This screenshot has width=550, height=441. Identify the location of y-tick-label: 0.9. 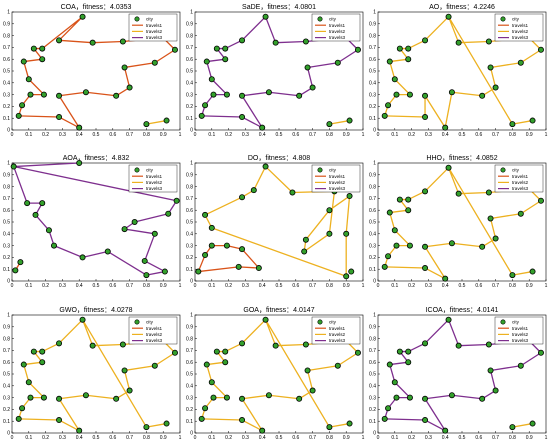
(6, 328).